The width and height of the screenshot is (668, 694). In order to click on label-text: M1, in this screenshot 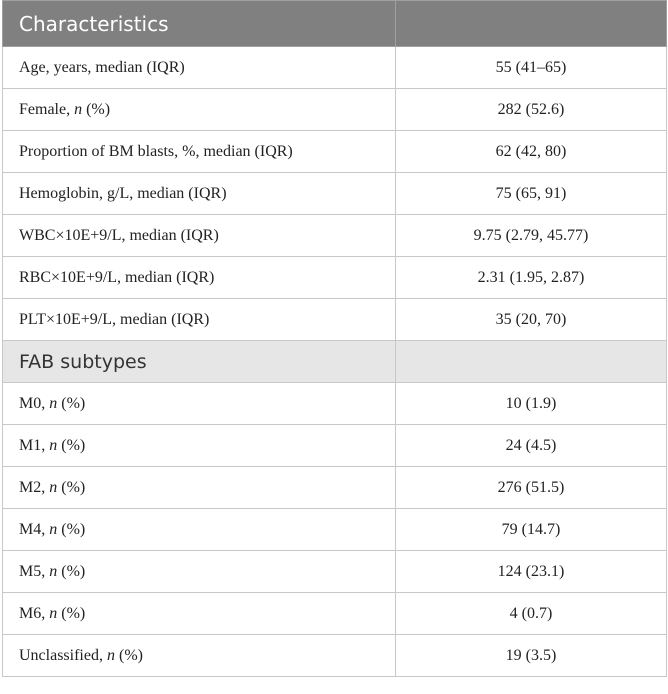, I will do `click(34, 445)`.